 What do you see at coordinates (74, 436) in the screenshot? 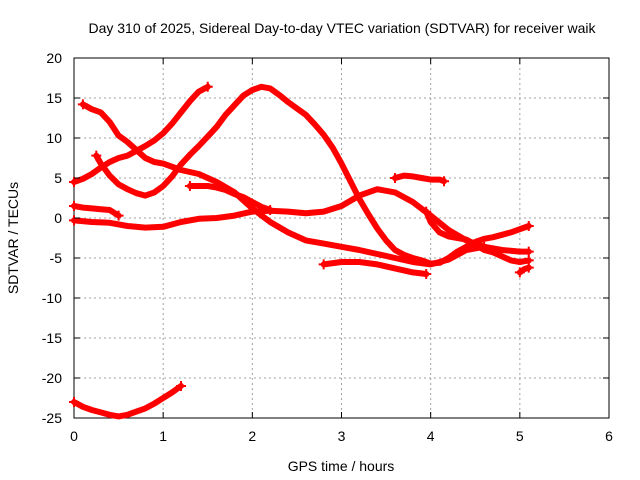
I see `x-tick-label: 0` at bounding box center [74, 436].